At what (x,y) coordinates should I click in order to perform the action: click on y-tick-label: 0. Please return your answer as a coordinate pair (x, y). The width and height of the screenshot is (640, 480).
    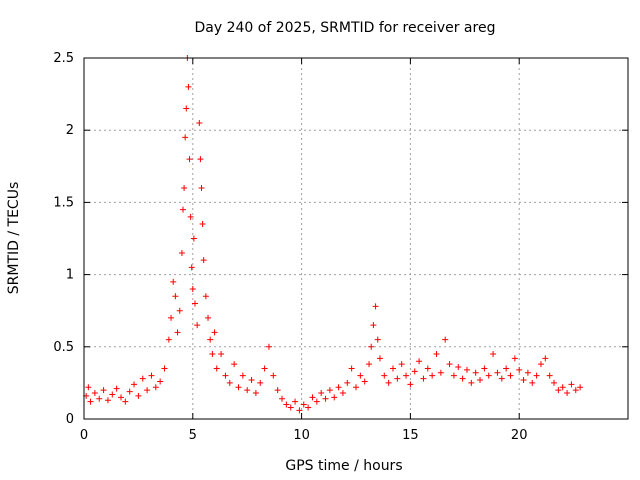
    Looking at the image, I should click on (70, 419).